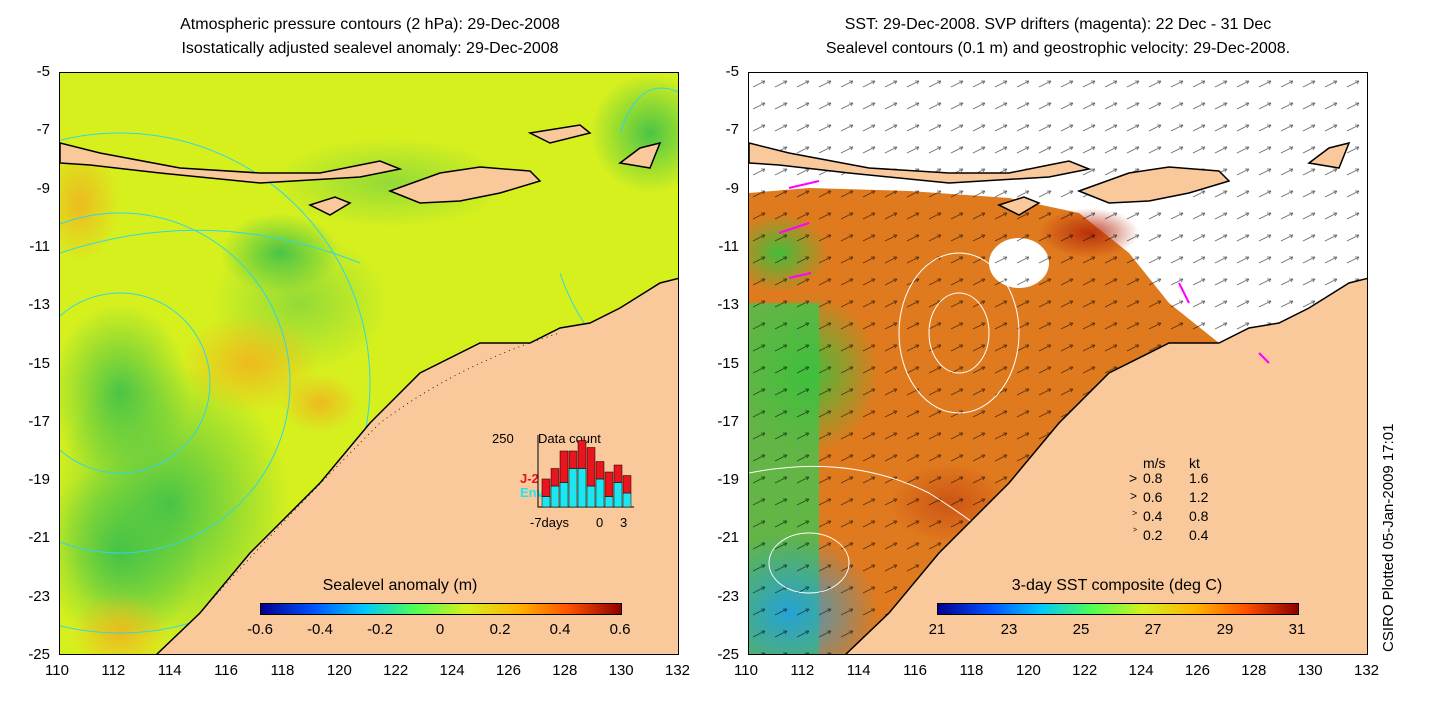  What do you see at coordinates (282, 670) in the screenshot?
I see `left-x-tick-label: 118` at bounding box center [282, 670].